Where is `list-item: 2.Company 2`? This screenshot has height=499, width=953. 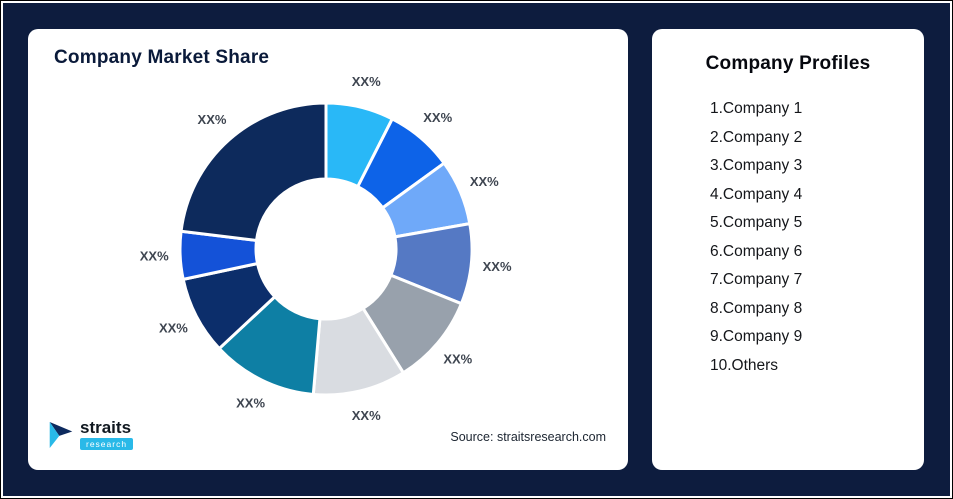
list-item: 2.Company 2 is located at coordinates (756, 137).